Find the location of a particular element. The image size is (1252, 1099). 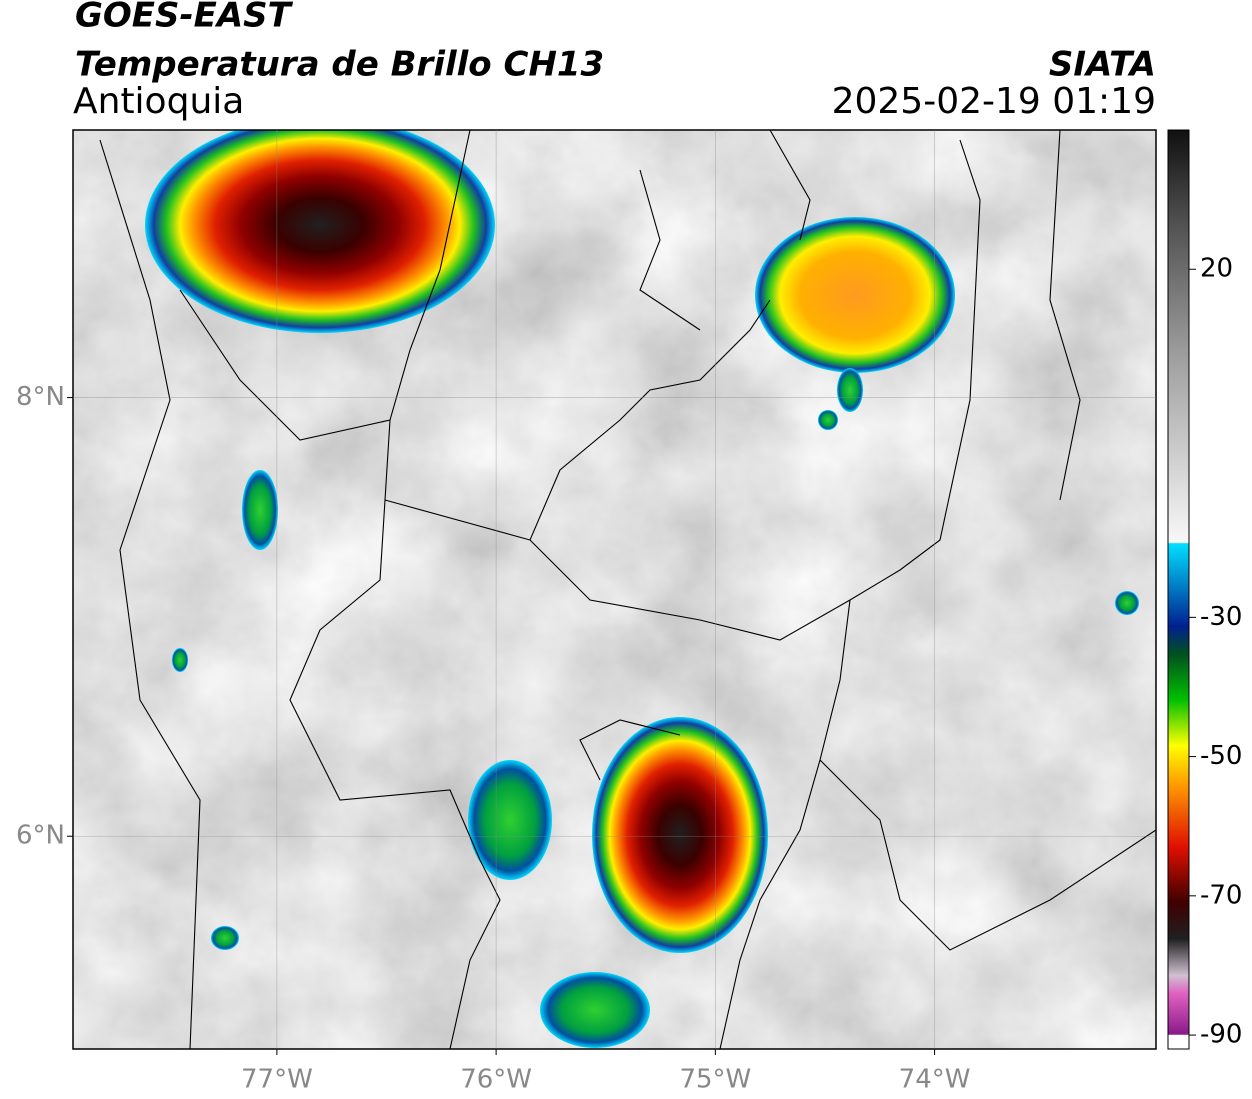

colorbar-tick-label: -90 is located at coordinates (1221, 1035).